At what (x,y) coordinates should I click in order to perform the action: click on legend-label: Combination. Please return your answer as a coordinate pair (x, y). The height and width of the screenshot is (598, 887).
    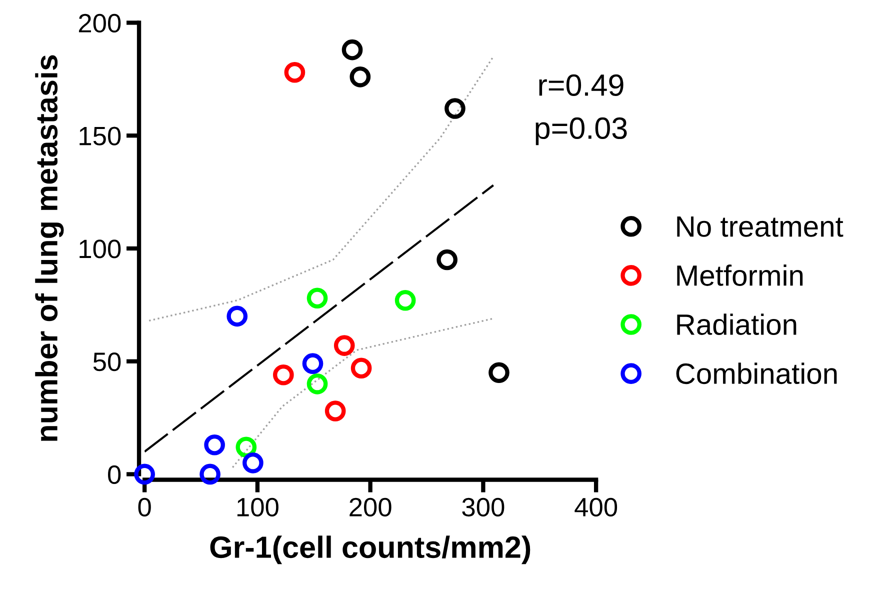
    Looking at the image, I should click on (756, 373).